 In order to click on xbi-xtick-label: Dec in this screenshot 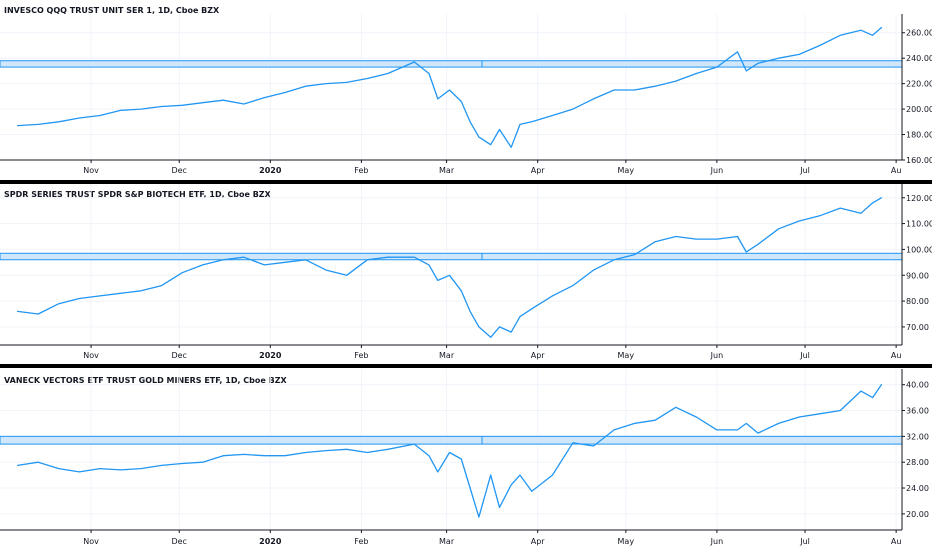, I will do `click(178, 355)`.